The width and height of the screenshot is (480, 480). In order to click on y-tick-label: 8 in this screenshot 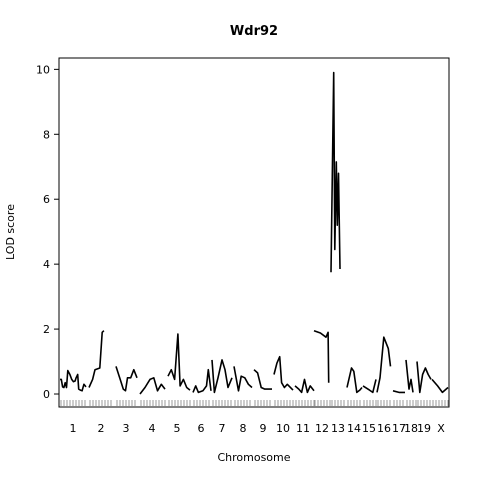, I will do `click(46, 134)`.